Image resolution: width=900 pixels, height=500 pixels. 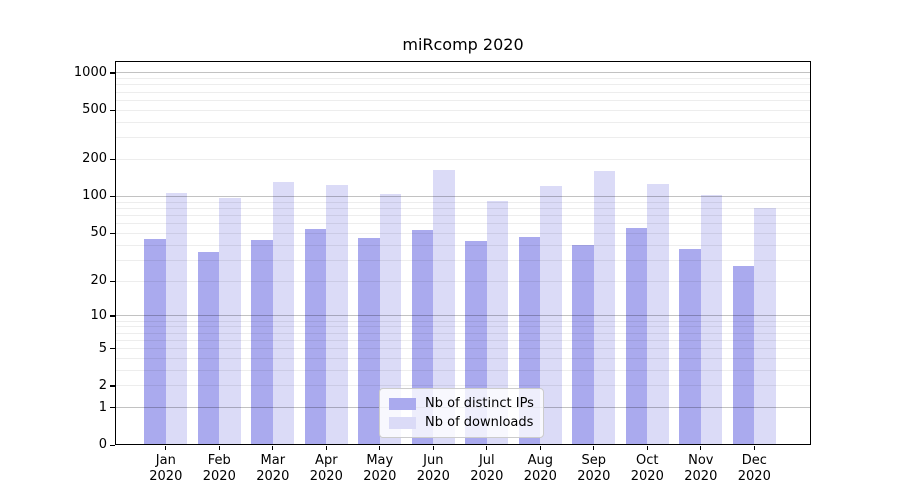 I want to click on y-tick-label: 500, so click(x=94, y=110).